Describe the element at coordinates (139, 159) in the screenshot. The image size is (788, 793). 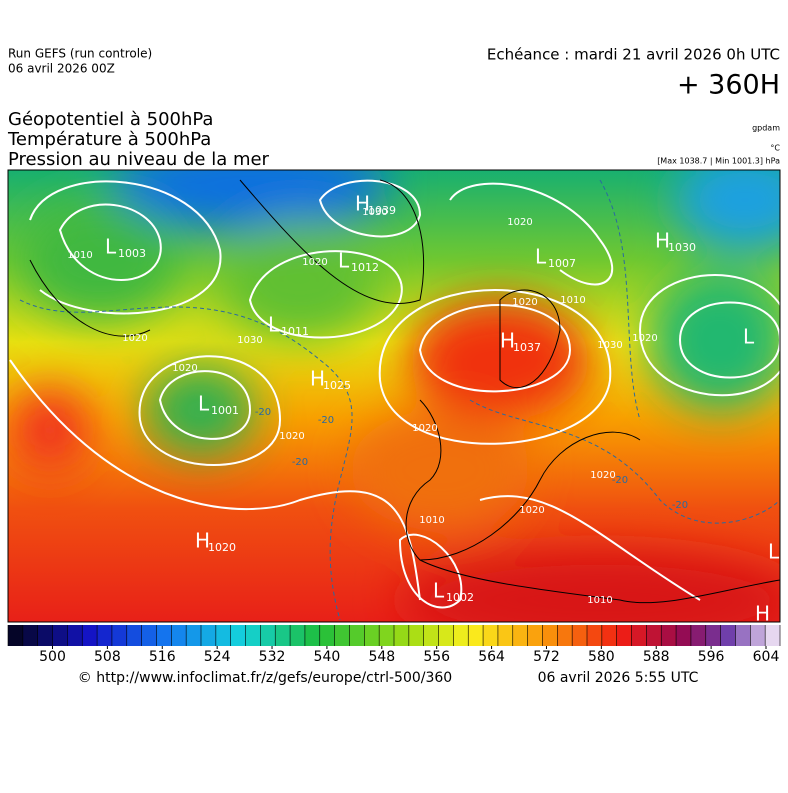
I see `title: Pression au niveau de la mer` at that location.